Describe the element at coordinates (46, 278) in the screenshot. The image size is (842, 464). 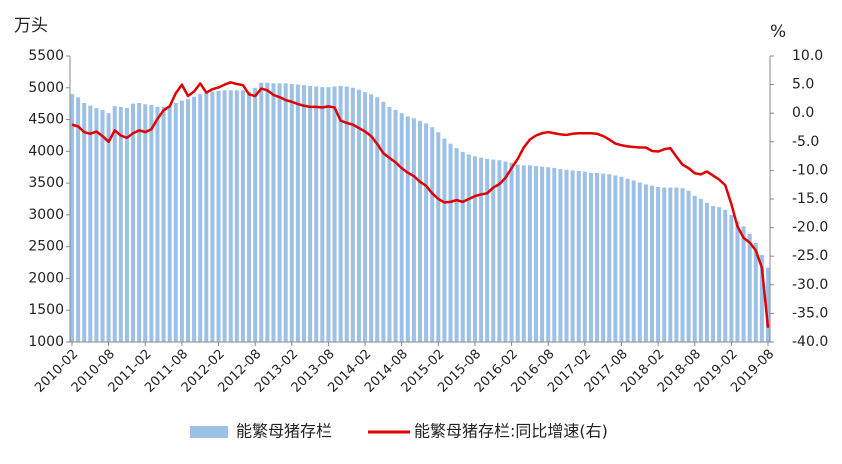
I see `y-tick-label: 2000` at that location.